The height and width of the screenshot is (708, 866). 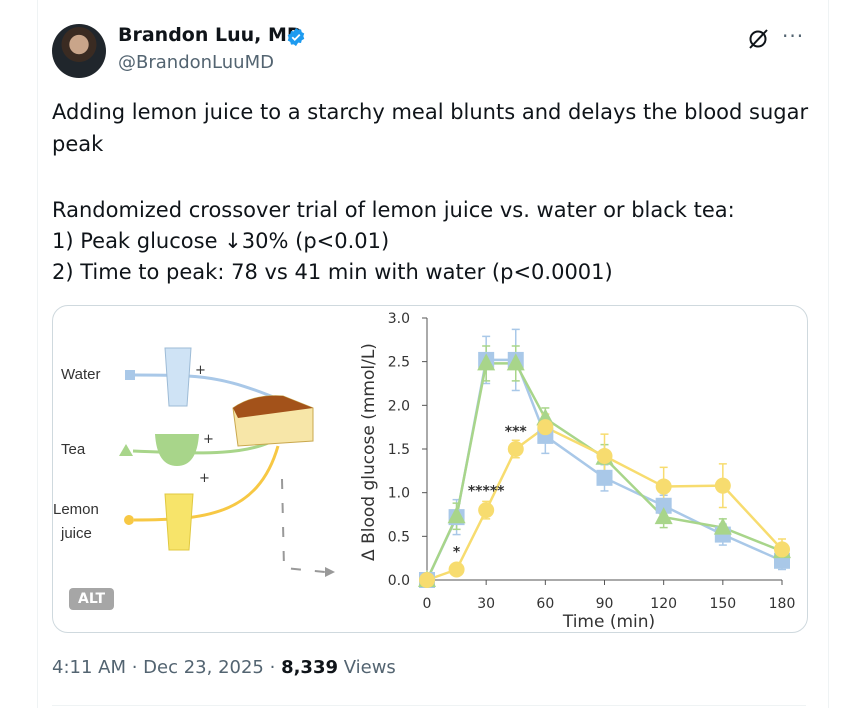 I want to click on tea-marker-icon, so click(x=126, y=450).